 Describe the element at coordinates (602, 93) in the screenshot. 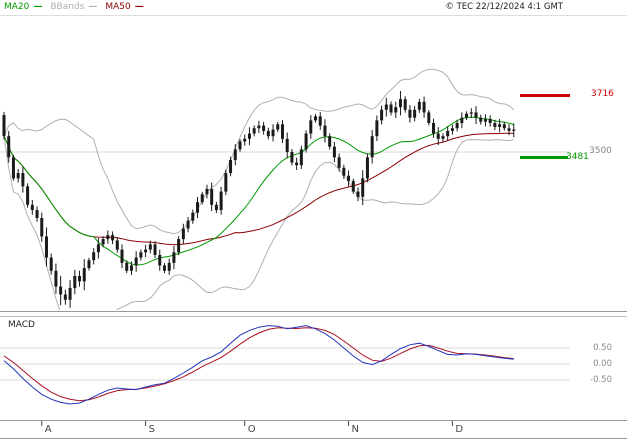

I see `resistance-price-label: 3716` at that location.